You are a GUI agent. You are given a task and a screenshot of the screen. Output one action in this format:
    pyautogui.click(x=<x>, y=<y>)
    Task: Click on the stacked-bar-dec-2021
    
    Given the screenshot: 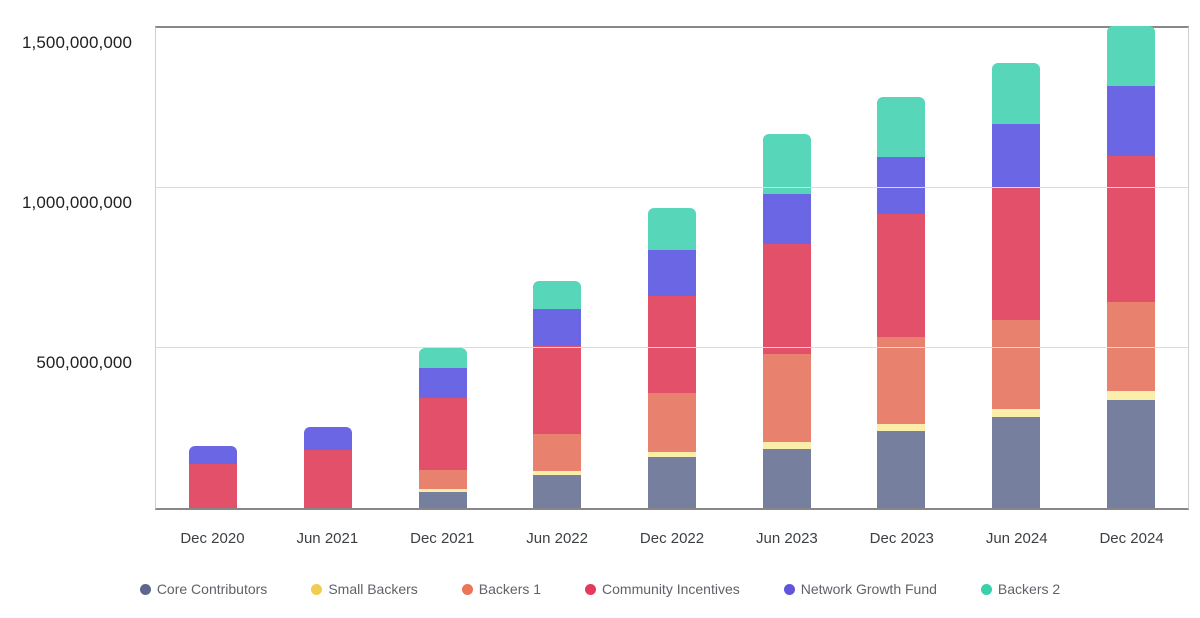 What is the action you would take?
    pyautogui.click(x=442, y=427)
    